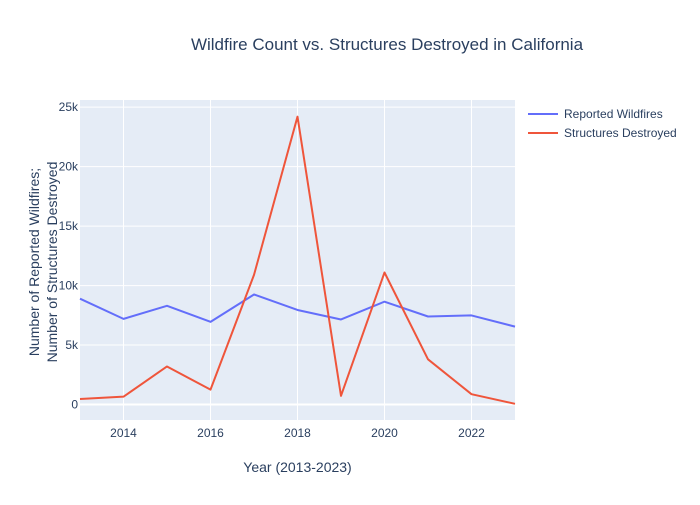  I want to click on y-axis-label-line-1: Number of Reported Wildfires;, so click(34, 262).